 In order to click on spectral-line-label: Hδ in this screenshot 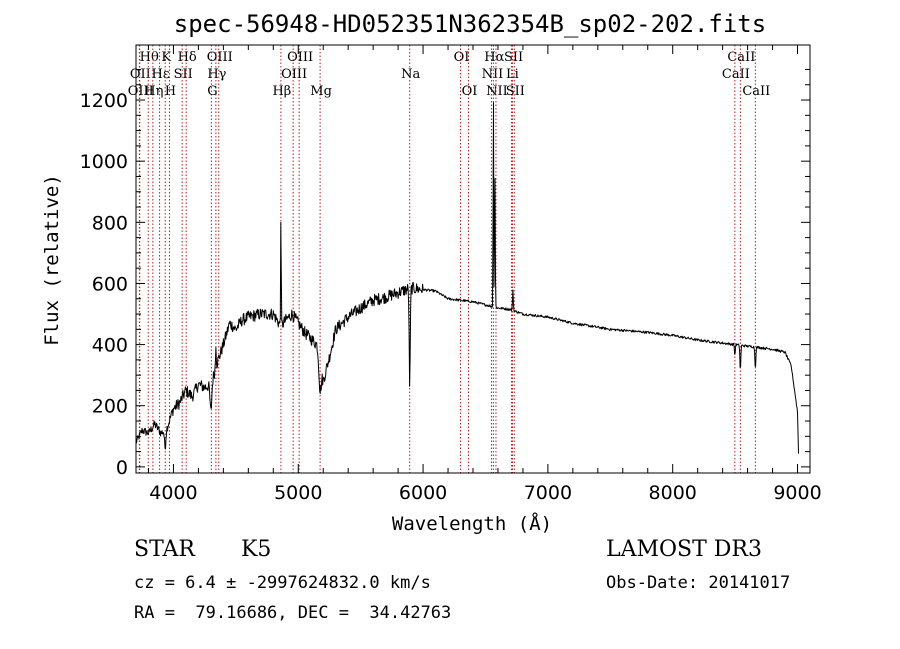, I will do `click(187, 57)`.